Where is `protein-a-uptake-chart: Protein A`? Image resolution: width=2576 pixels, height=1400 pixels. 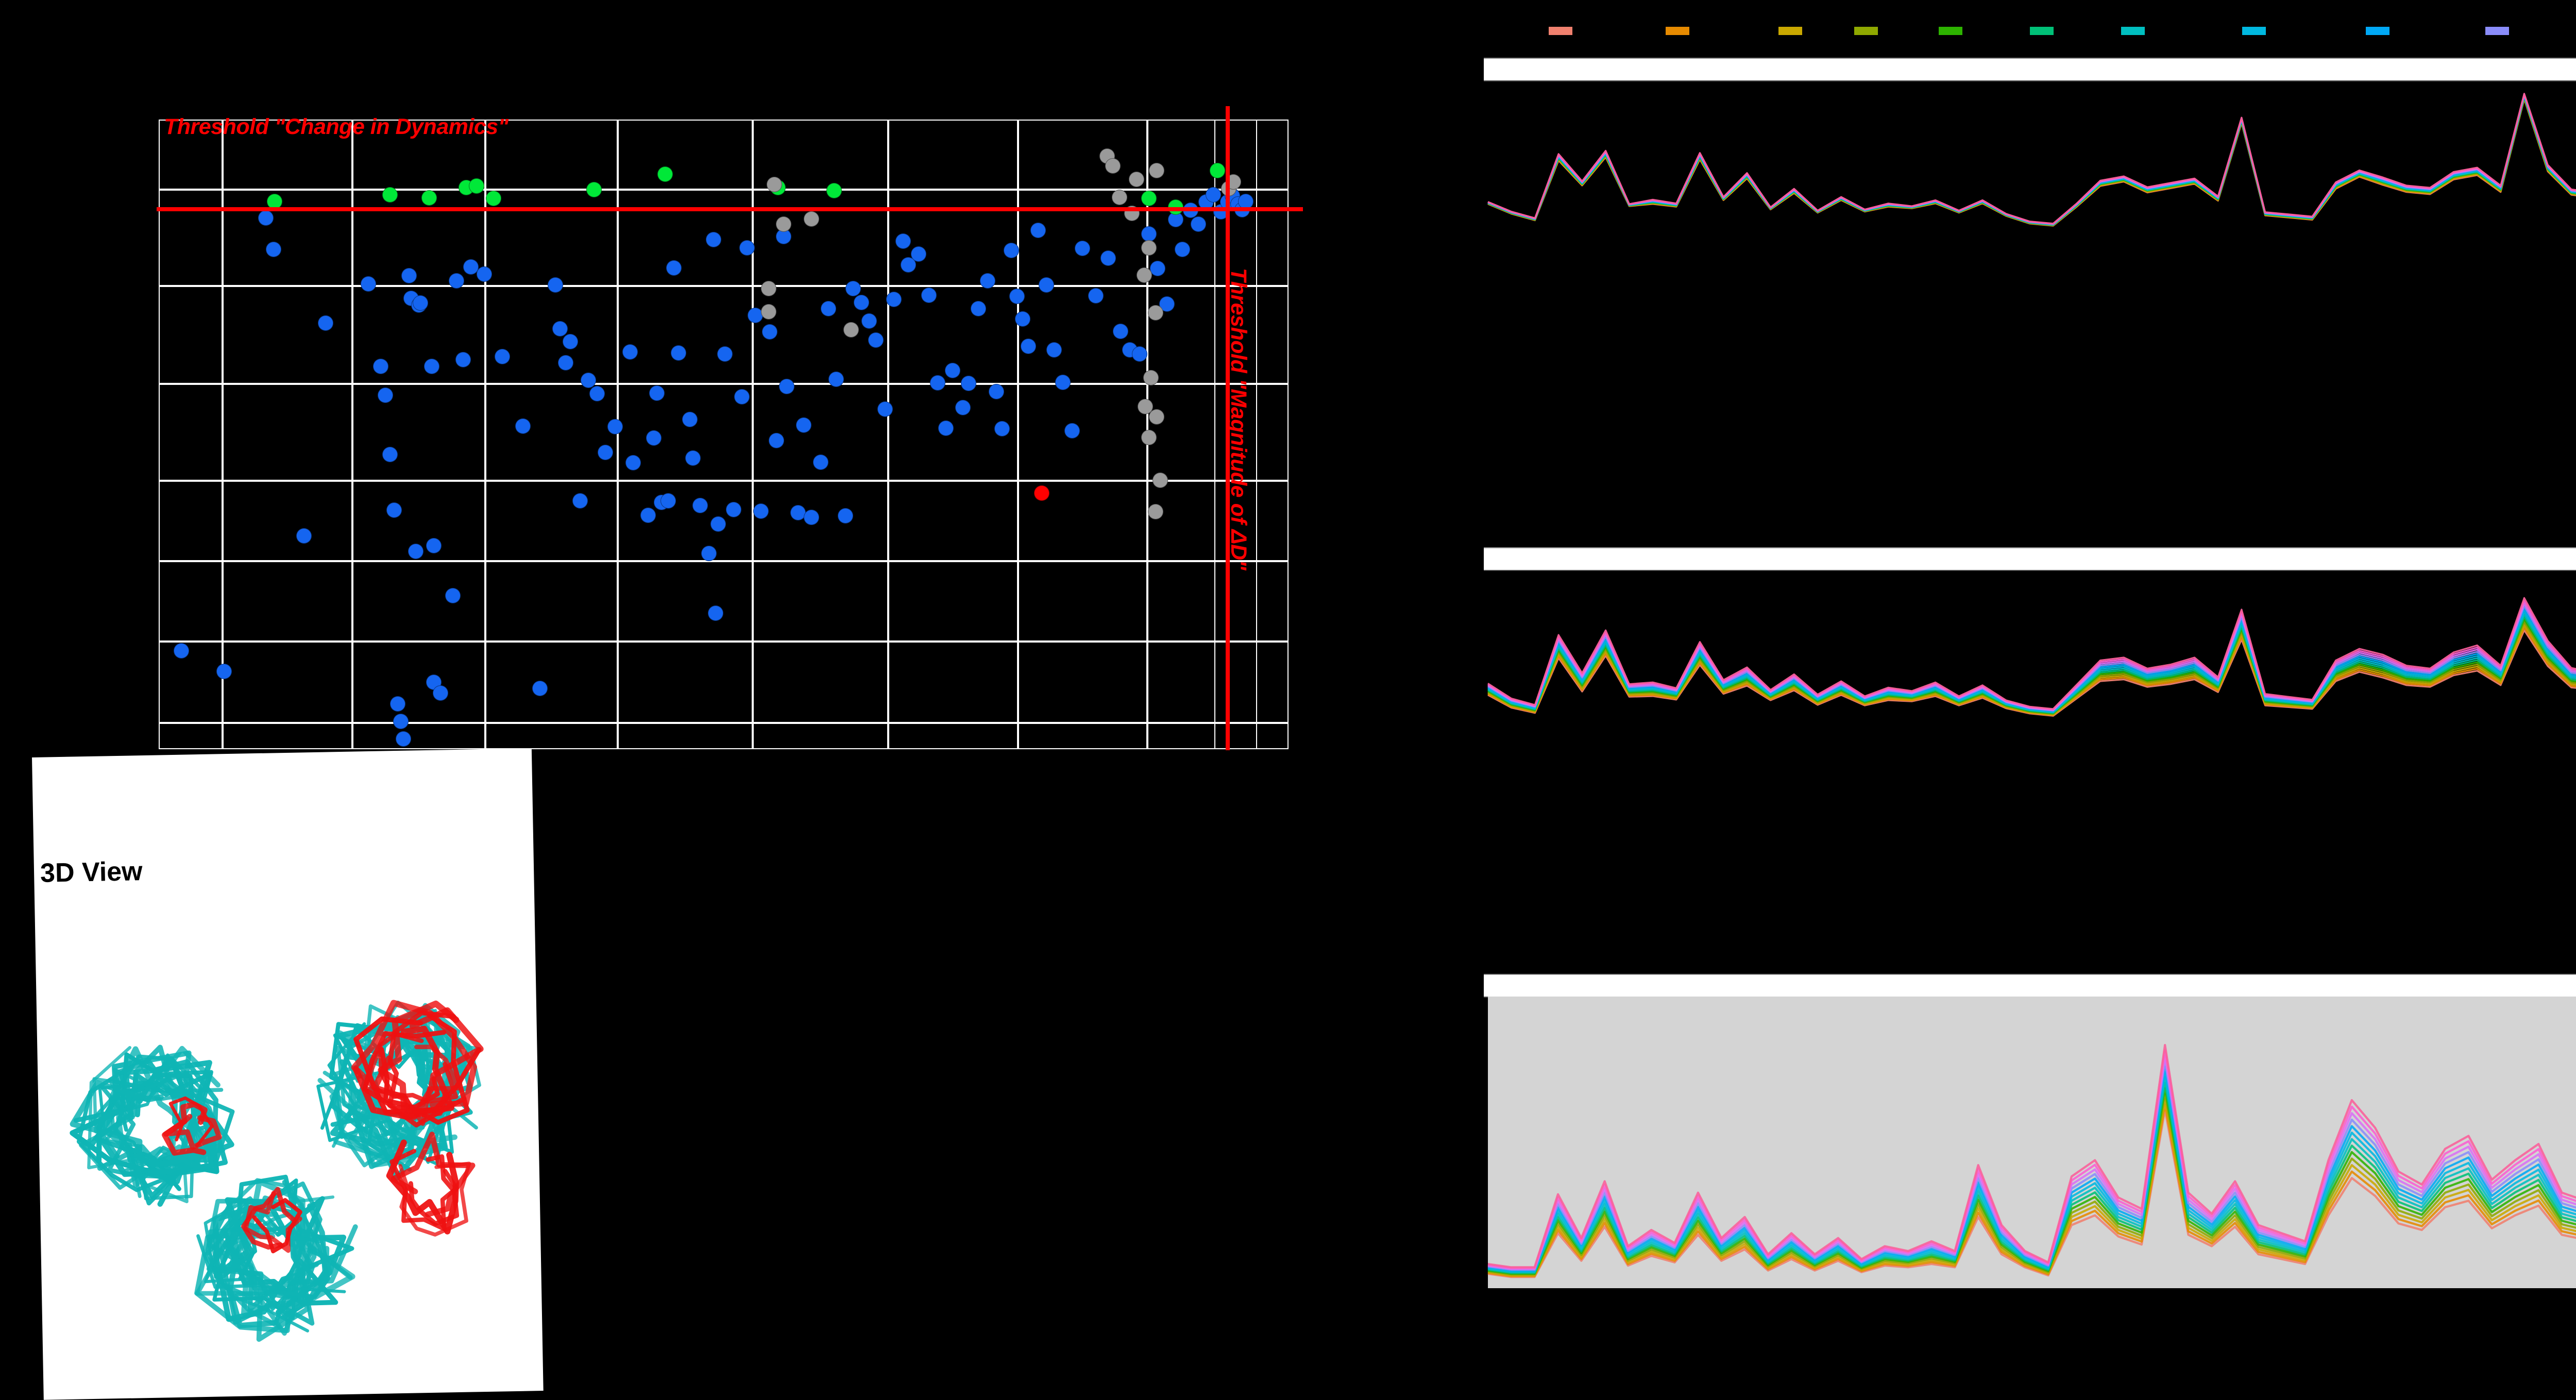 protein-a-uptake-chart: Protein A is located at coordinates (2030, 143).